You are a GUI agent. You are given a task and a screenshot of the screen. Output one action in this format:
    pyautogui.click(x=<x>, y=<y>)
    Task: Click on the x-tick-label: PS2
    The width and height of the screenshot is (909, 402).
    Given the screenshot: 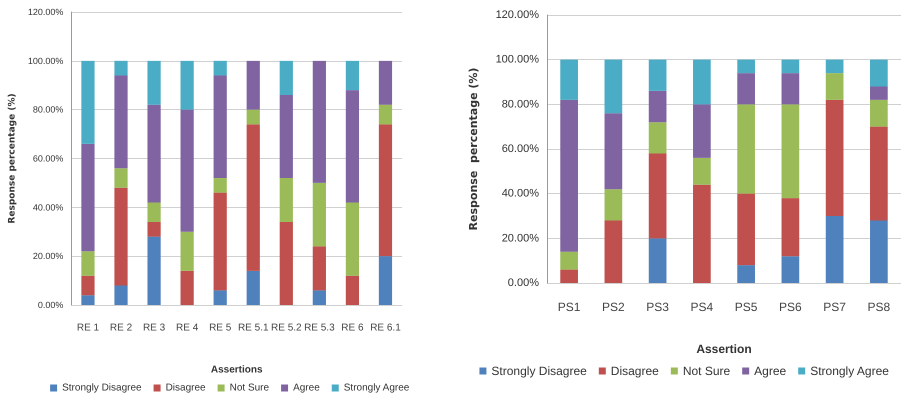 What is the action you would take?
    pyautogui.click(x=614, y=307)
    